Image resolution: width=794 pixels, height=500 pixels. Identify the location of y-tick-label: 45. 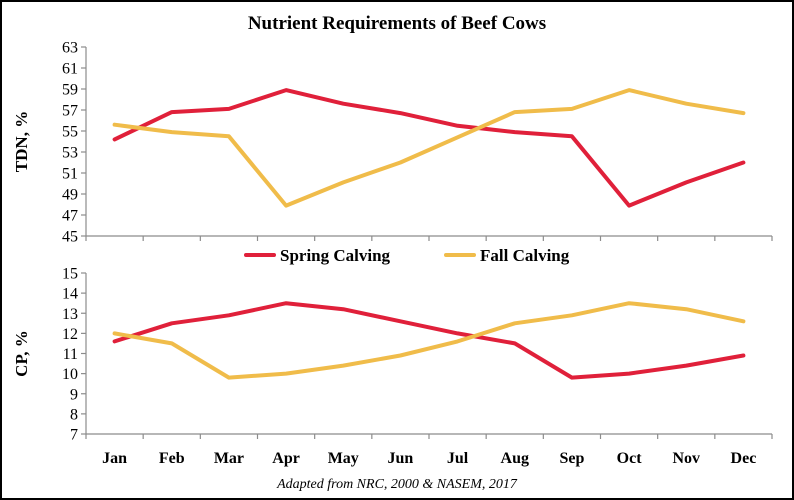
(70, 237).